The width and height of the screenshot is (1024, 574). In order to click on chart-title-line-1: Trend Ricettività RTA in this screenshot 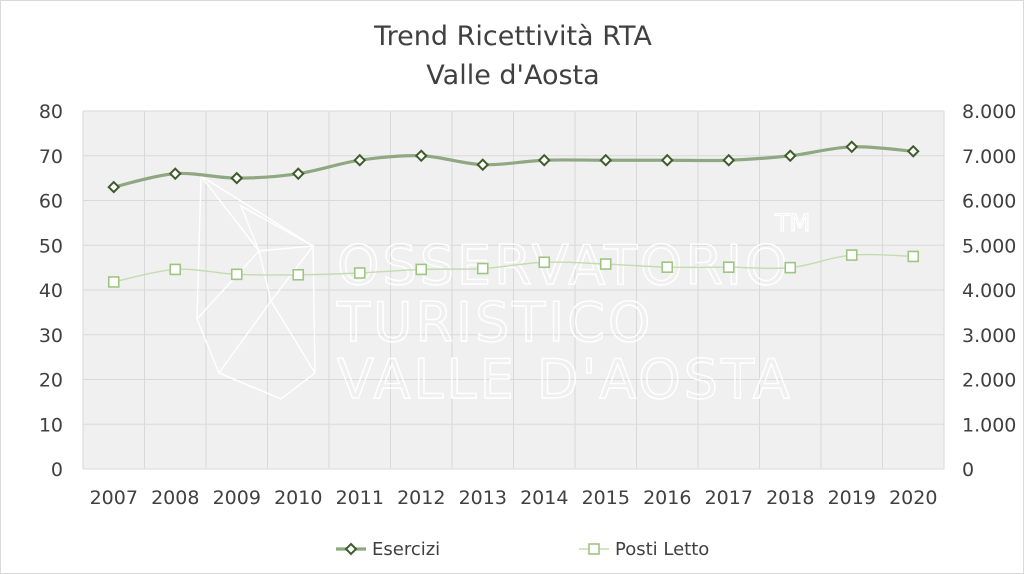, I will do `click(512, 36)`.